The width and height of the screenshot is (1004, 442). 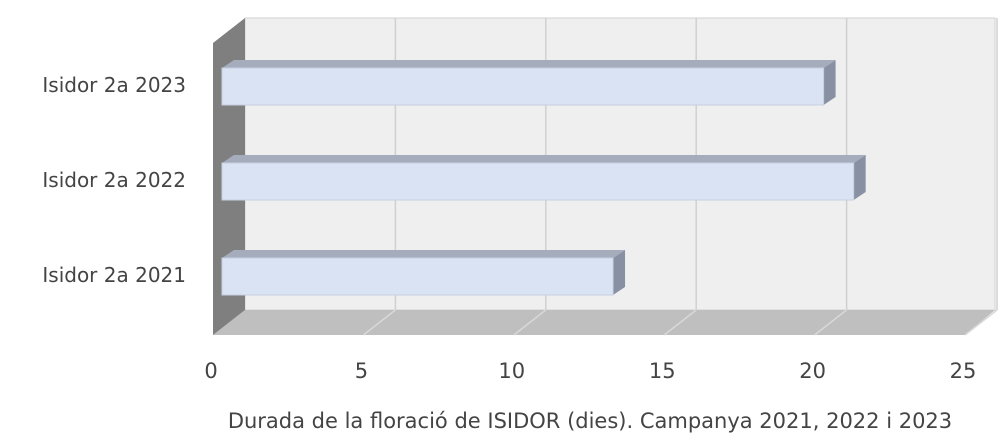 I want to click on y-tick-label: Isidor 2a 2023, so click(x=114, y=85).